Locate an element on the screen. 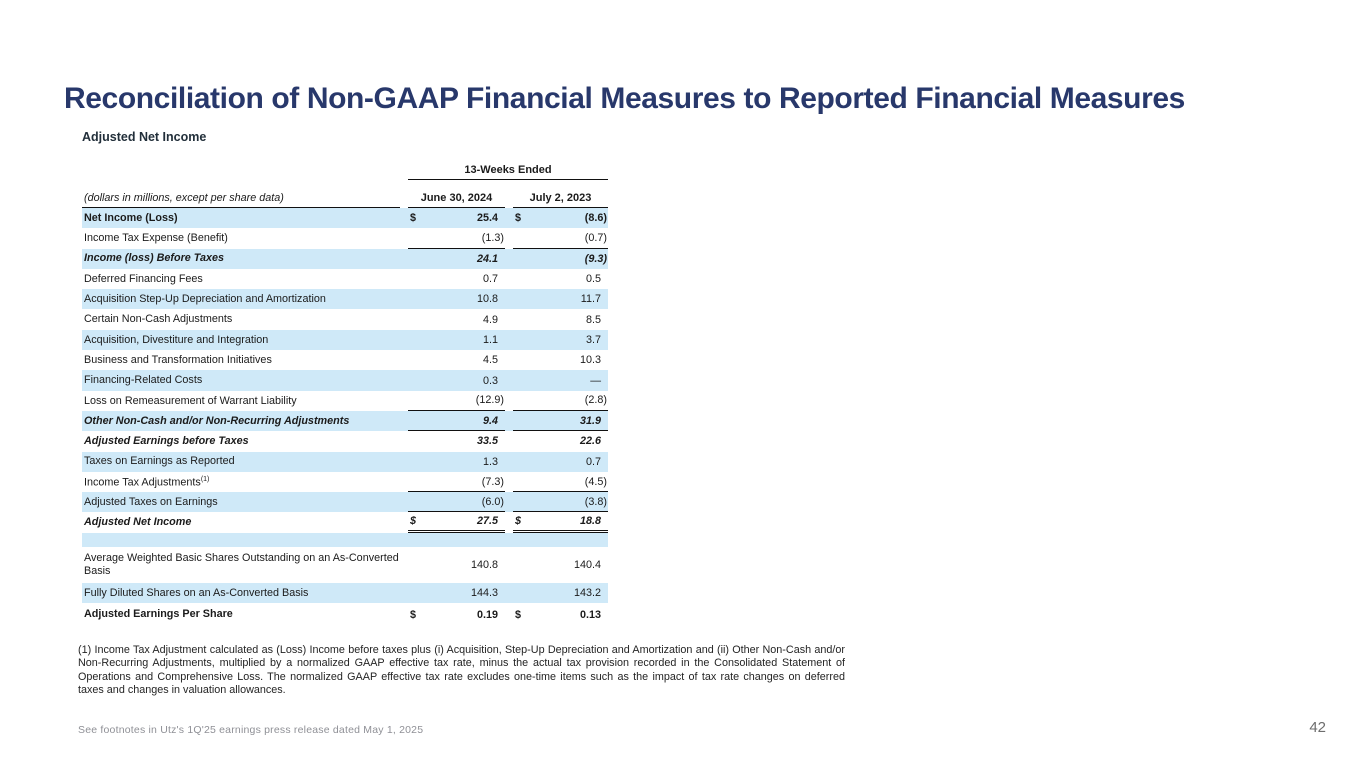  row-value: 143.2 is located at coordinates (560, 593).